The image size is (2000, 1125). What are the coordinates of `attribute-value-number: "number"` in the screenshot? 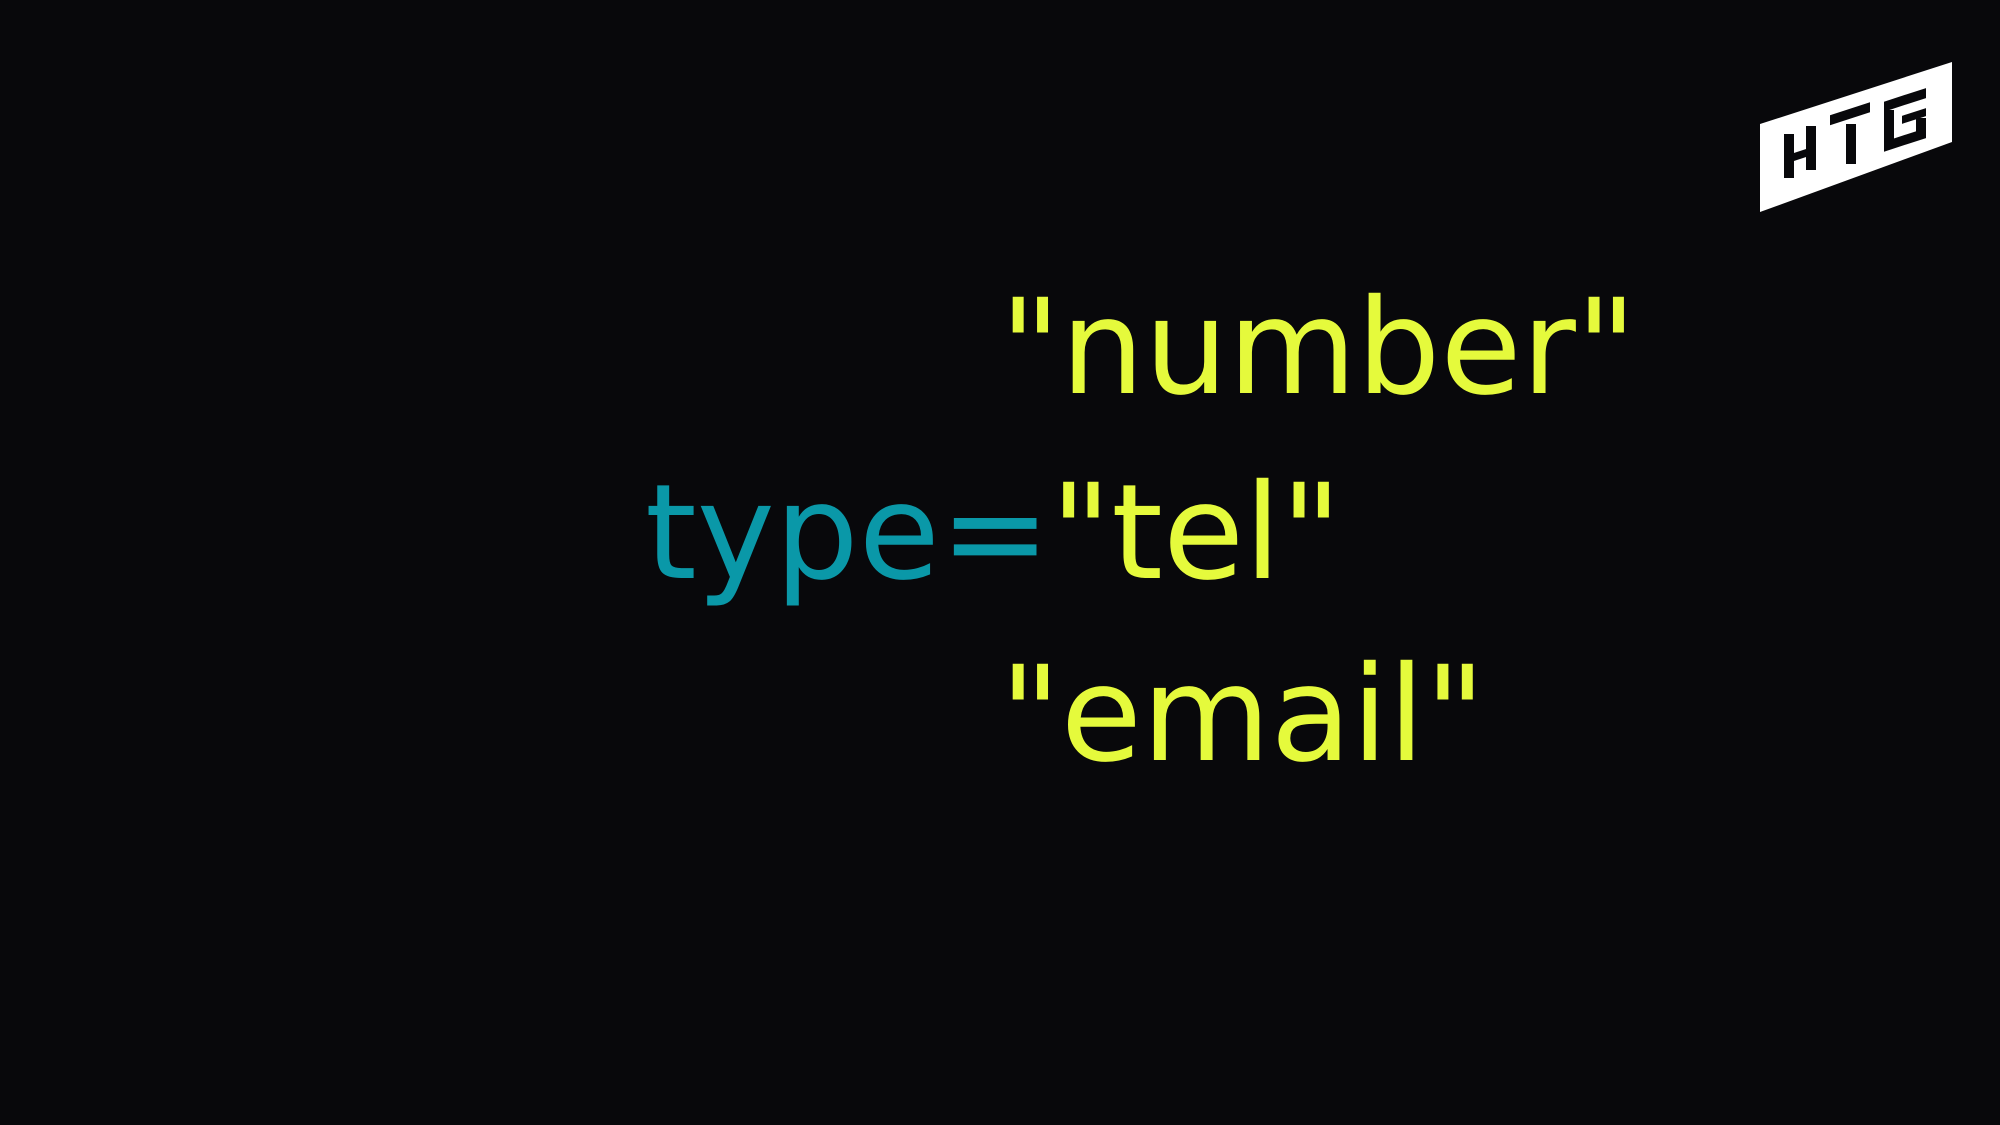 It's located at (1318, 348).